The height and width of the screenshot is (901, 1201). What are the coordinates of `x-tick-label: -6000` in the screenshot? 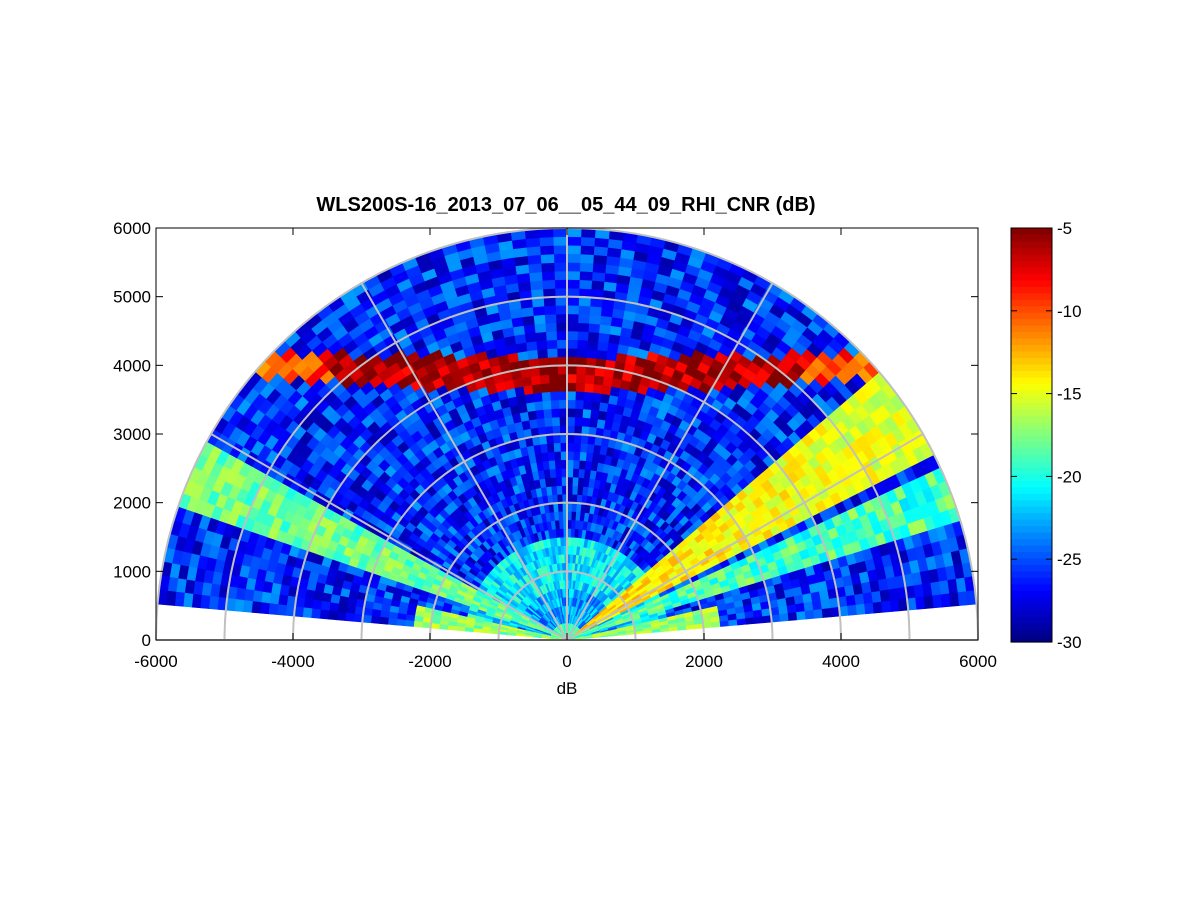 It's located at (155, 661).